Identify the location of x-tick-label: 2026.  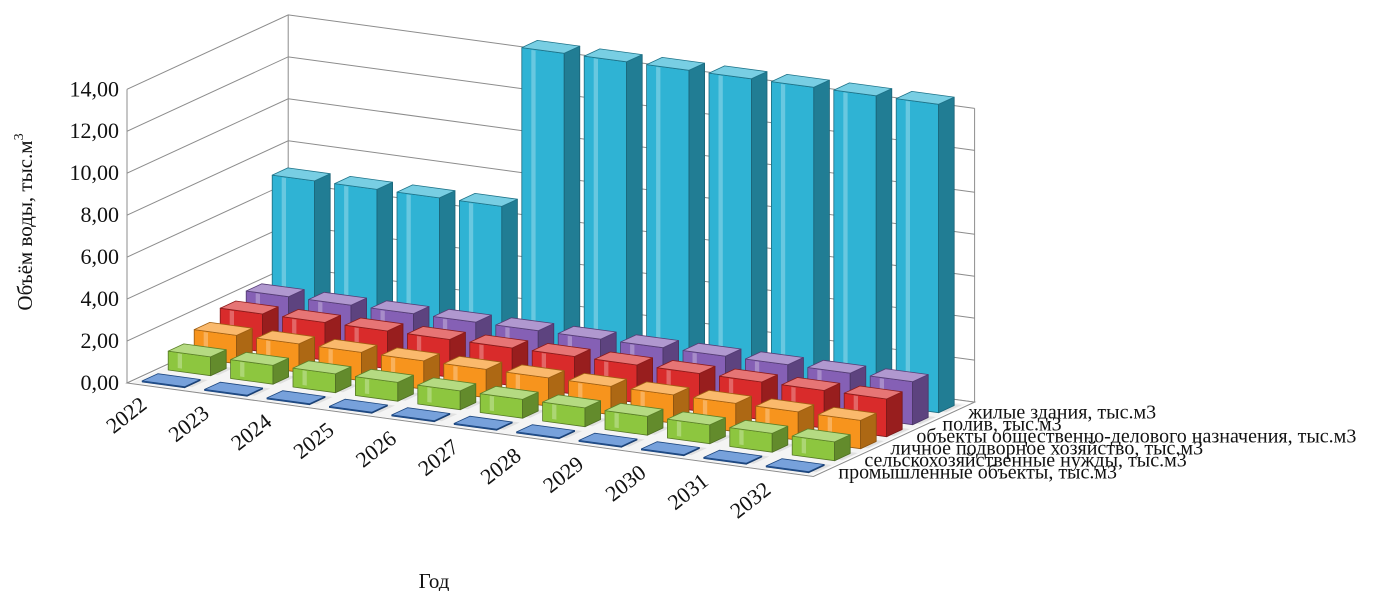
(376, 448).